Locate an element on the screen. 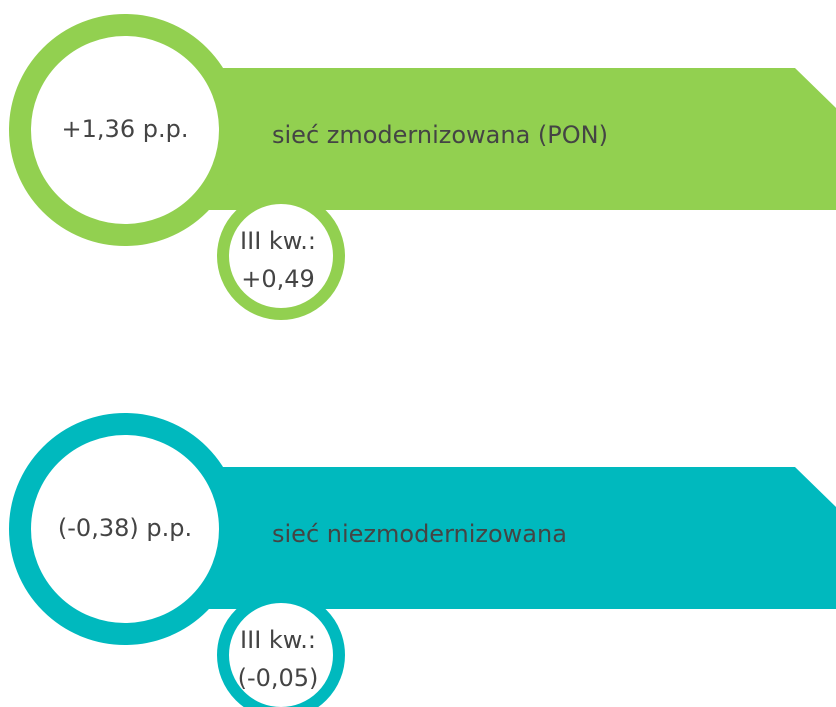 The width and height of the screenshot is (836, 707). quarter-value: +0,49 is located at coordinates (278, 279).